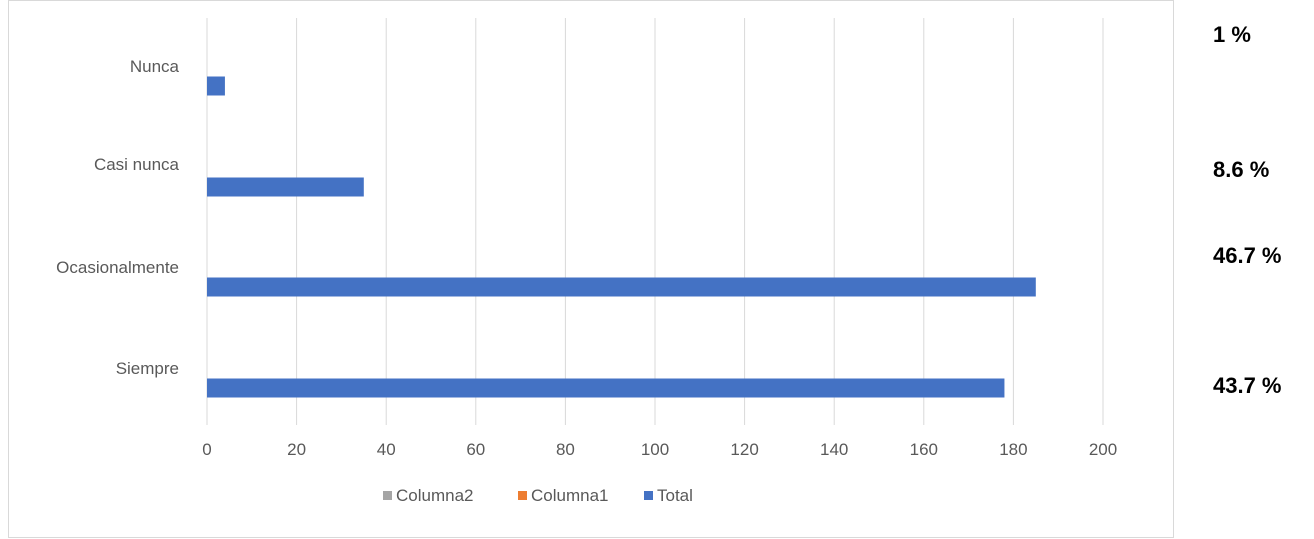  I want to click on legend-label-columna2: Columna2, so click(435, 495).